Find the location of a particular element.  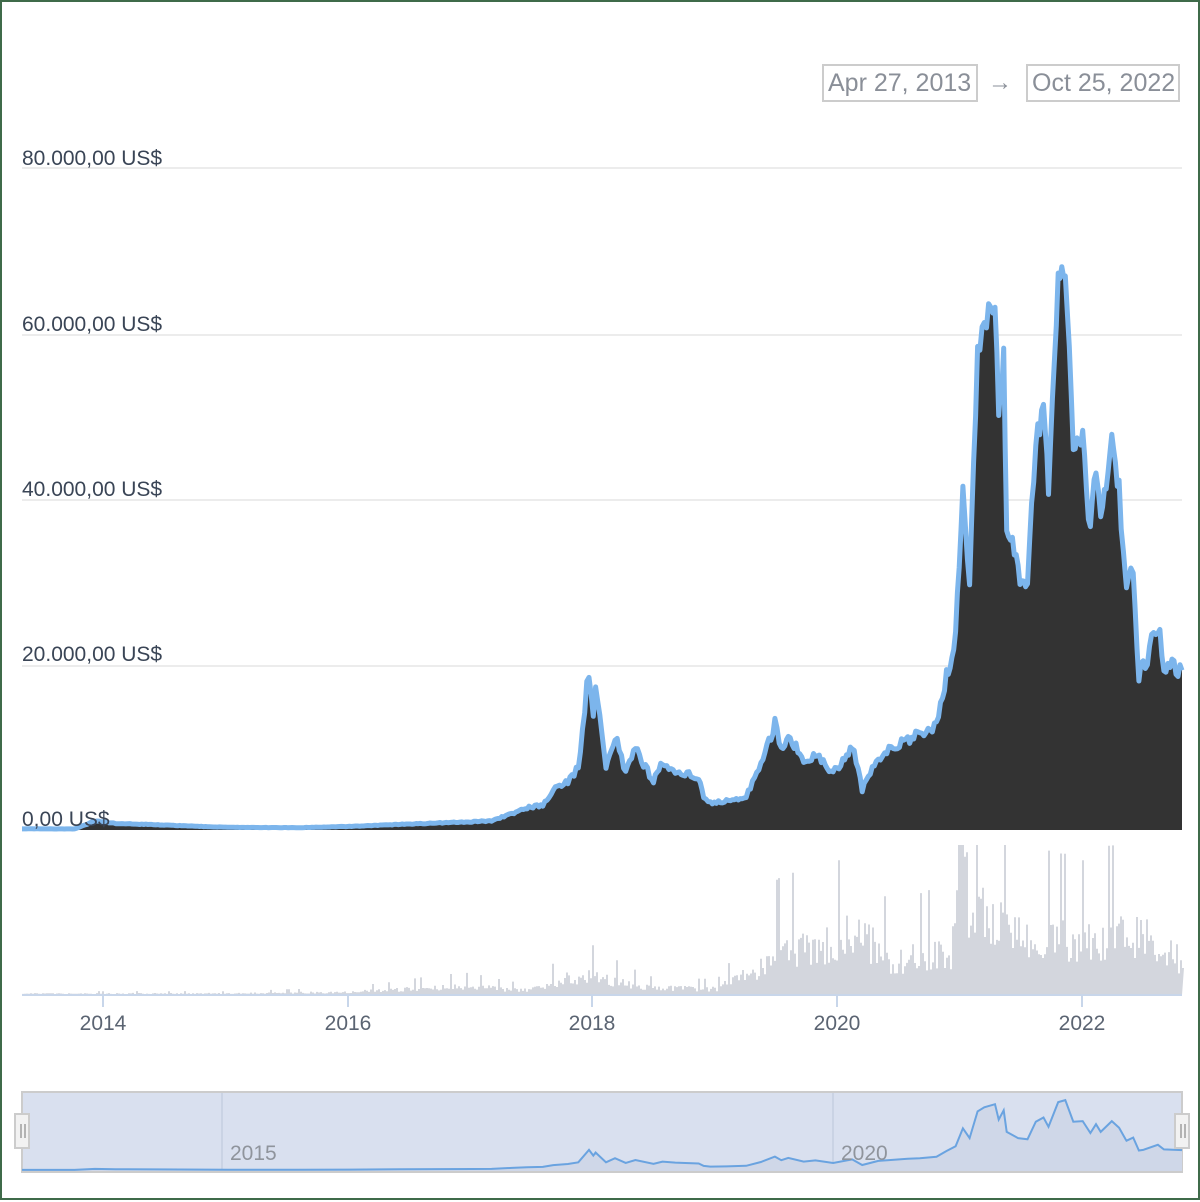

navigator-label-2015: 2015 is located at coordinates (253, 1153).